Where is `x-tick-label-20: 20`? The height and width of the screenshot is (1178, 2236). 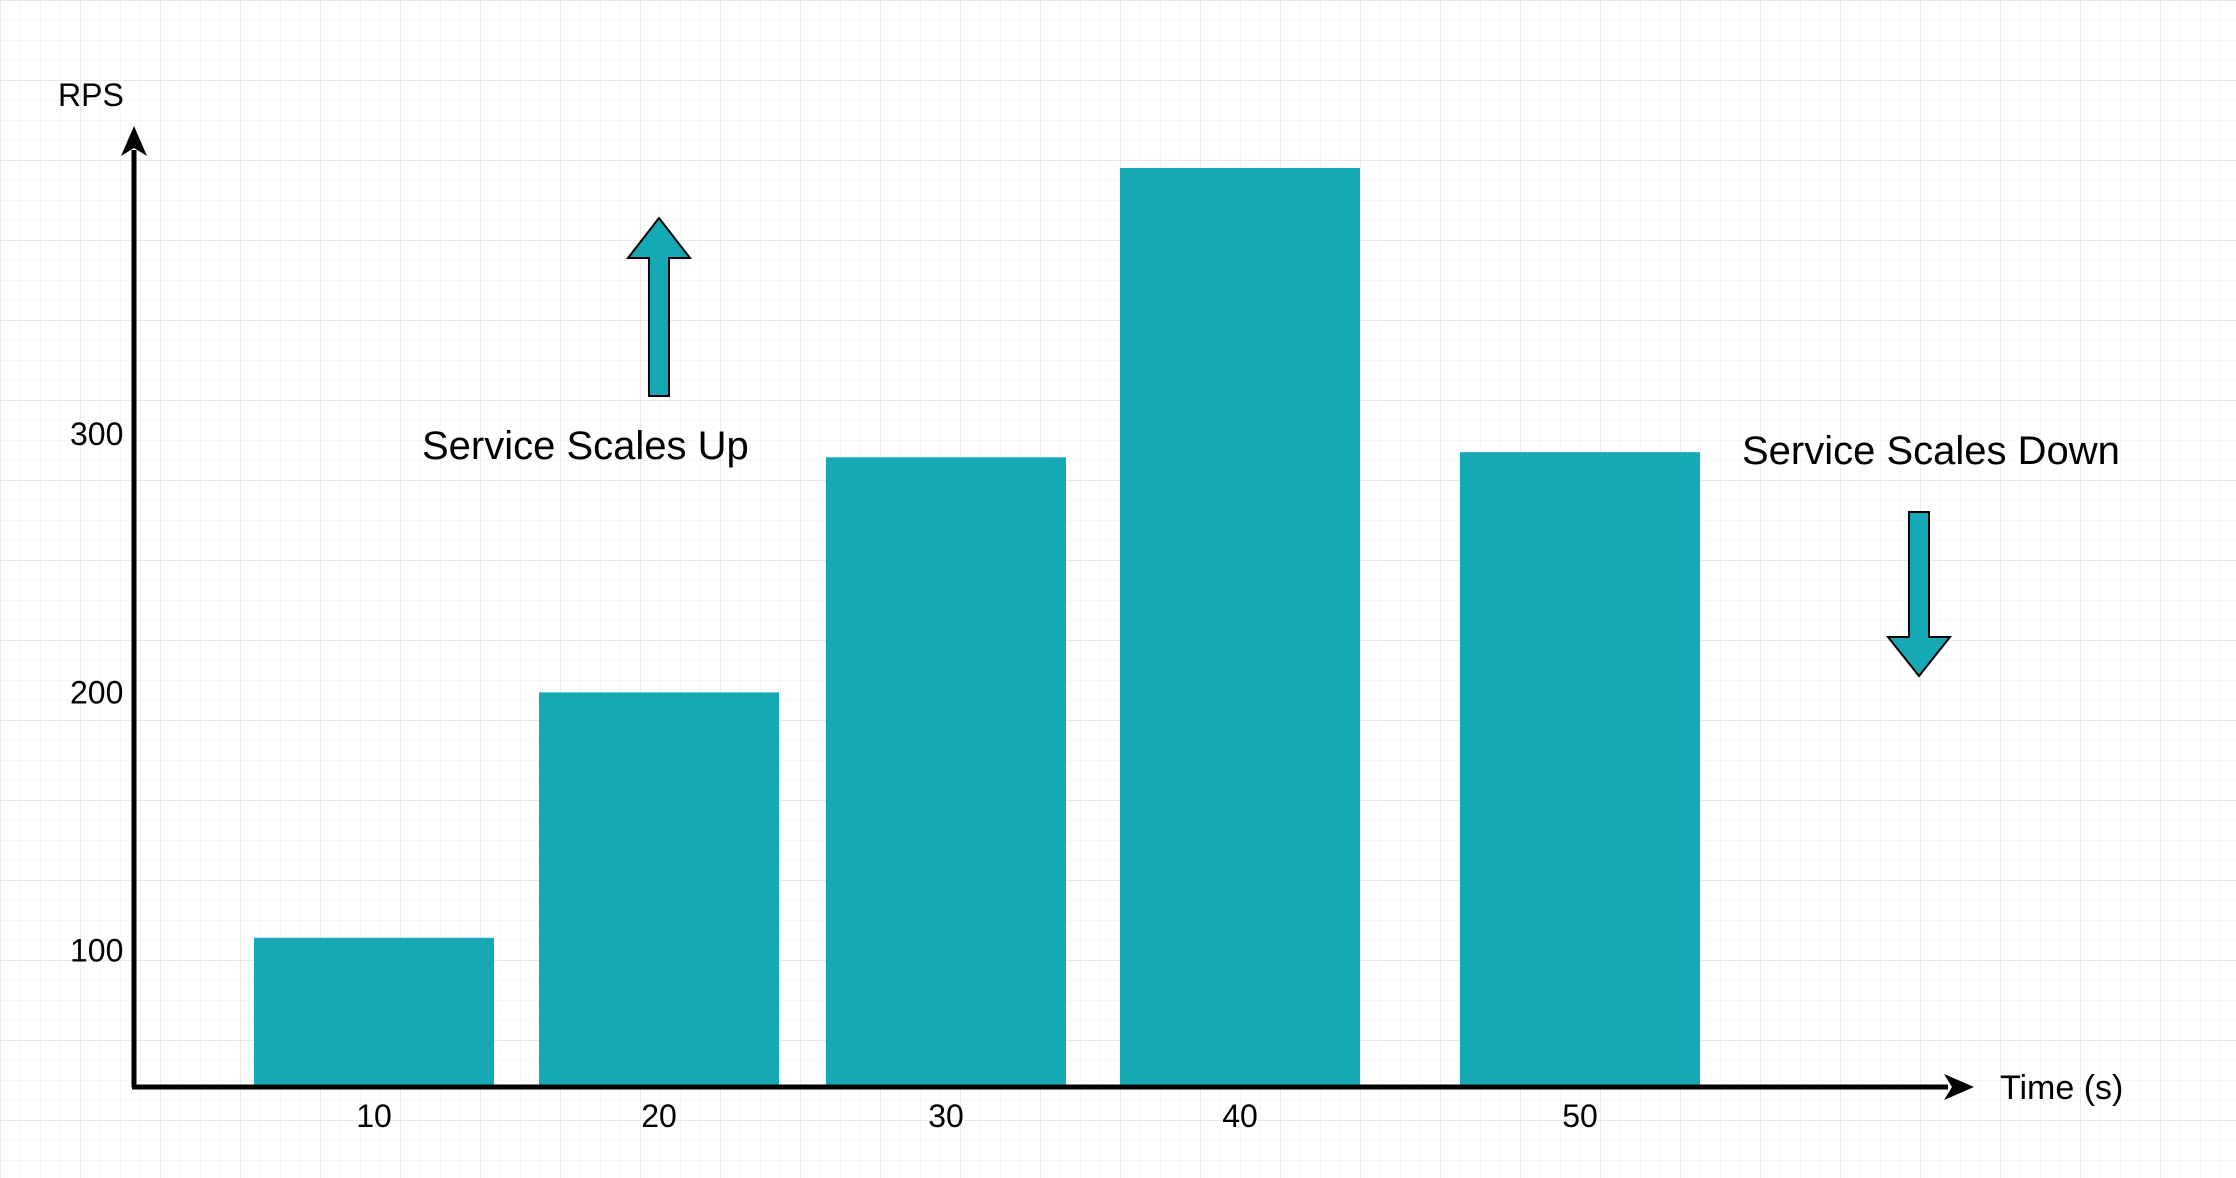
x-tick-label-20: 20 is located at coordinates (659, 1116).